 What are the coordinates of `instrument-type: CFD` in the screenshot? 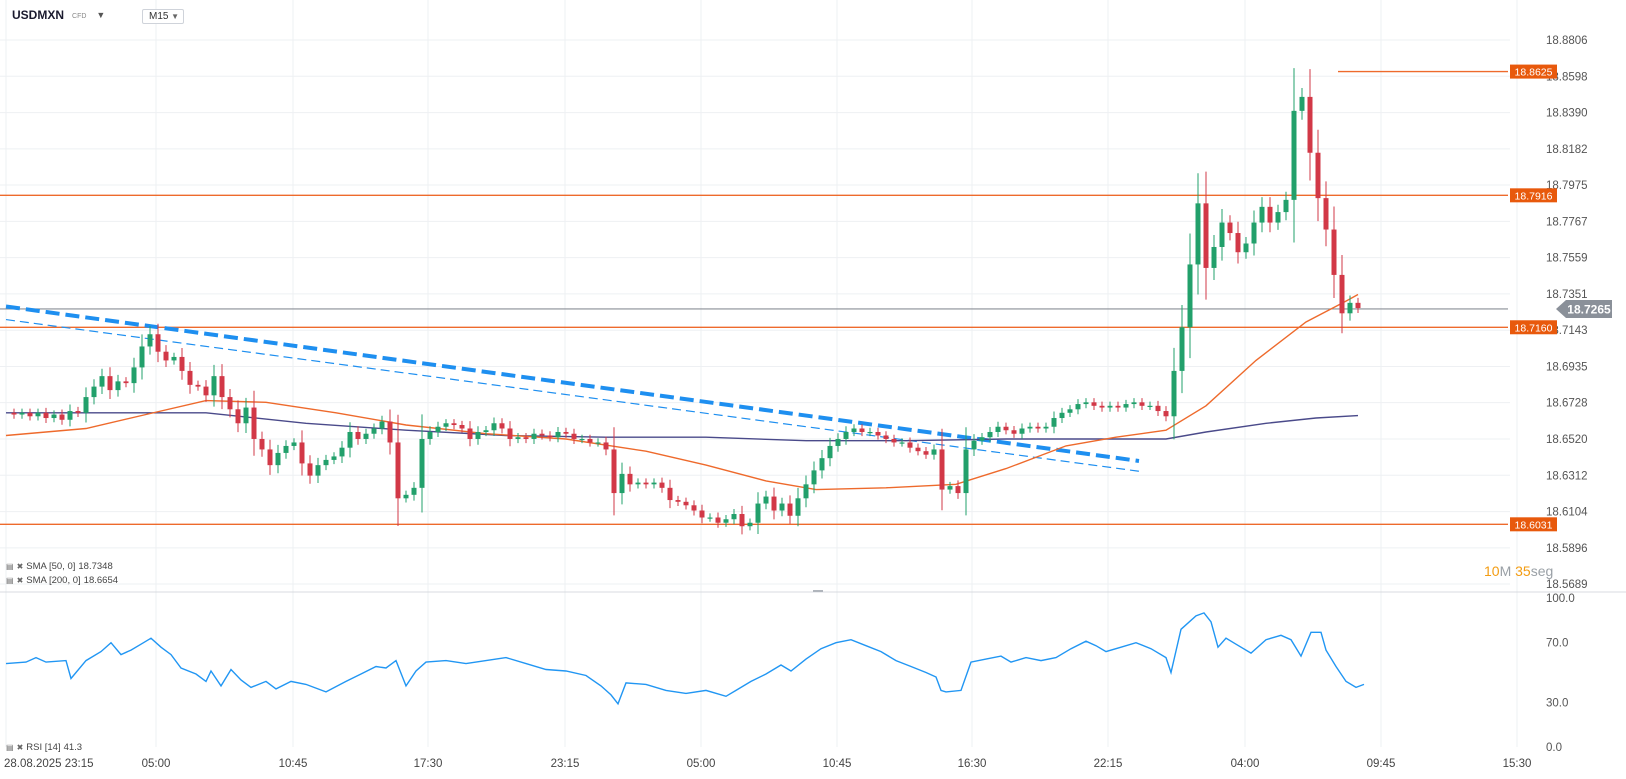 It's located at (79, 16).